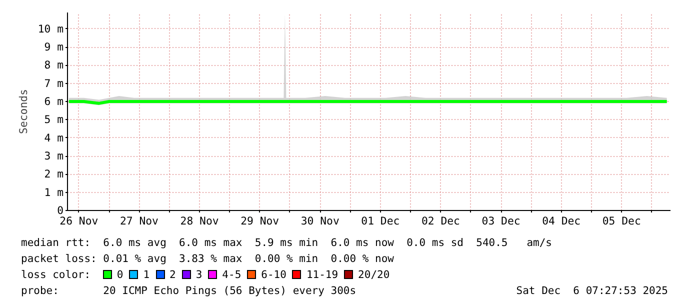 The image size is (697, 297). Describe the element at coordinates (322, 275) in the screenshot. I see `legend-label: 11-19` at that location.